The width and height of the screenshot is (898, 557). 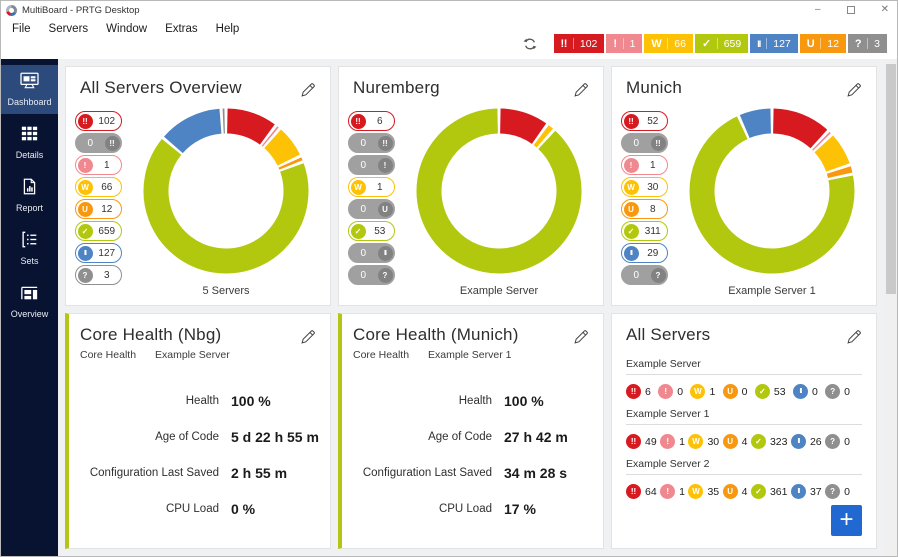 What do you see at coordinates (470, 355) in the screenshot?
I see `device-label: Example Server 1` at bounding box center [470, 355].